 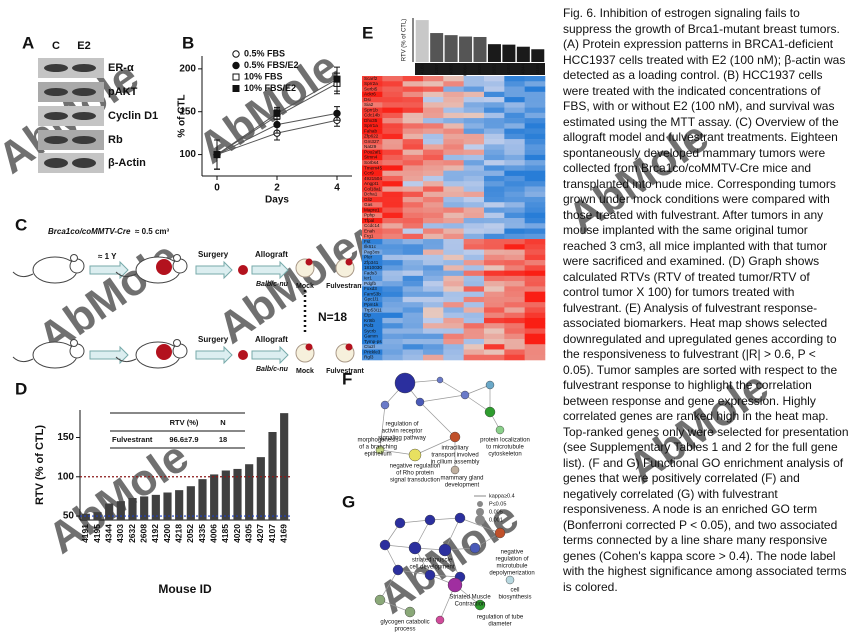 What do you see at coordinates (373, 178) in the screenshot?
I see `gene-label: 4921504` at bounding box center [373, 178].